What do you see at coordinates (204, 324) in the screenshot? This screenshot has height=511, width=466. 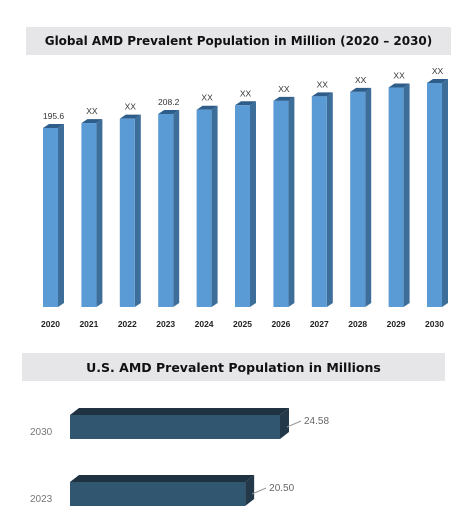 I see `x-tick-2024: 2024` at bounding box center [204, 324].